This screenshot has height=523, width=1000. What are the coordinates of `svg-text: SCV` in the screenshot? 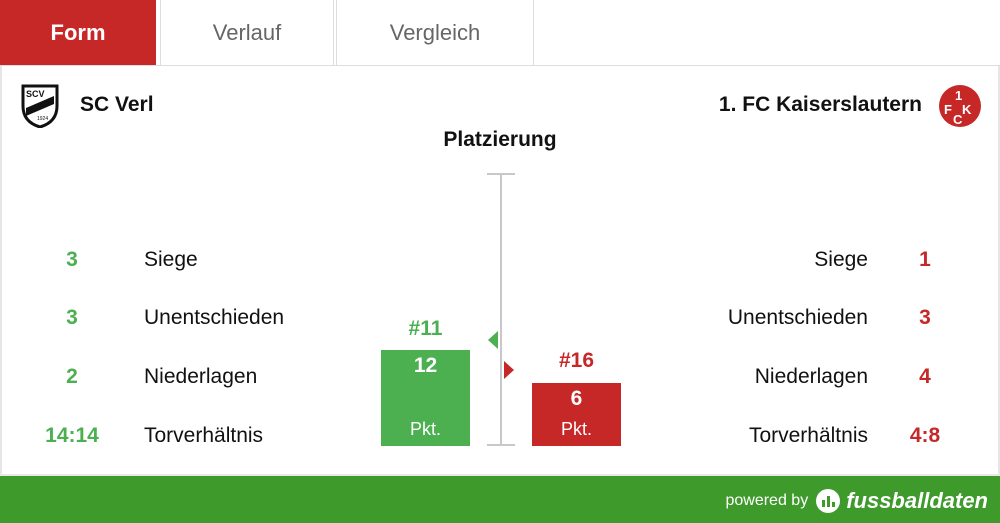 It's located at (35, 94).